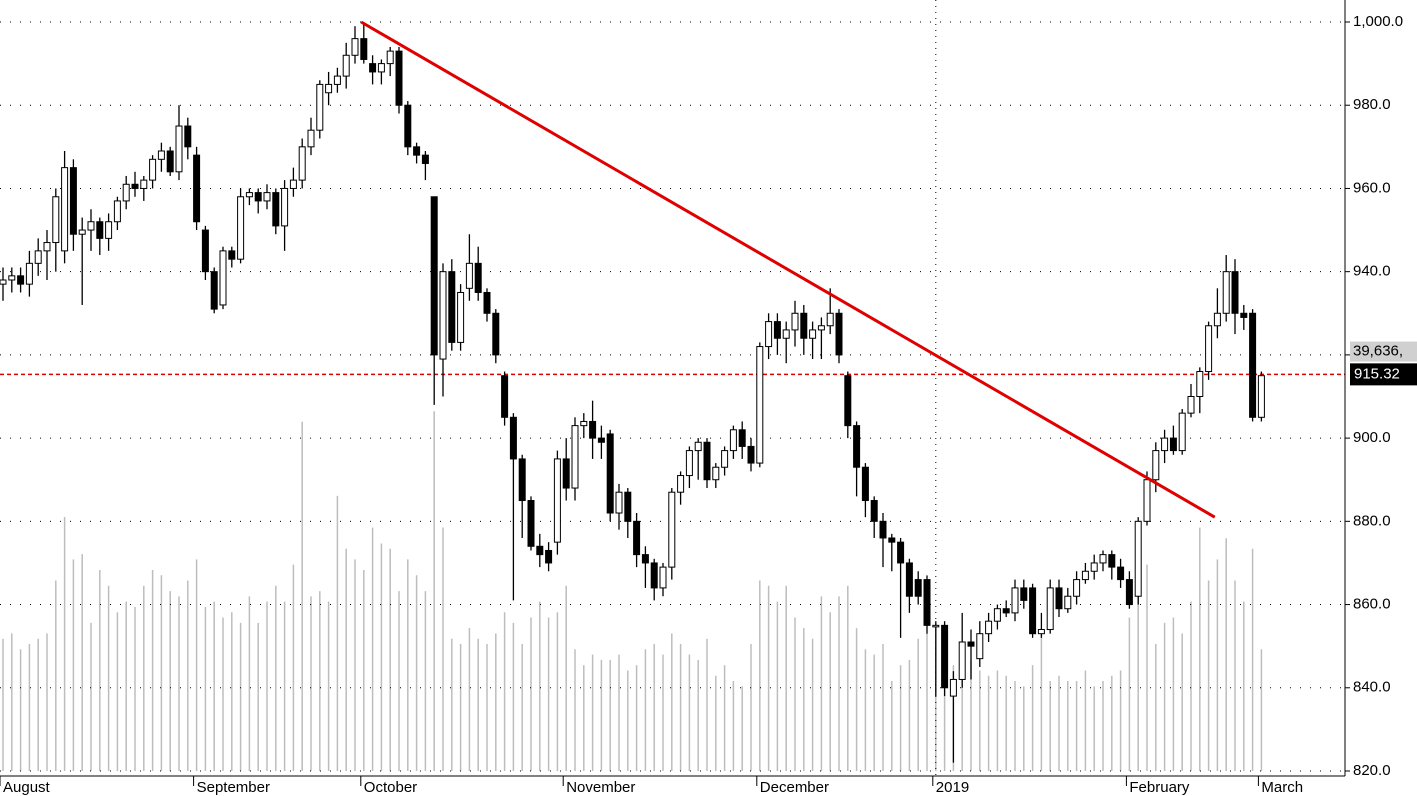 Image resolution: width=1417 pixels, height=796 pixels. I want to click on y-tick-label: 960.0, so click(1372, 187).